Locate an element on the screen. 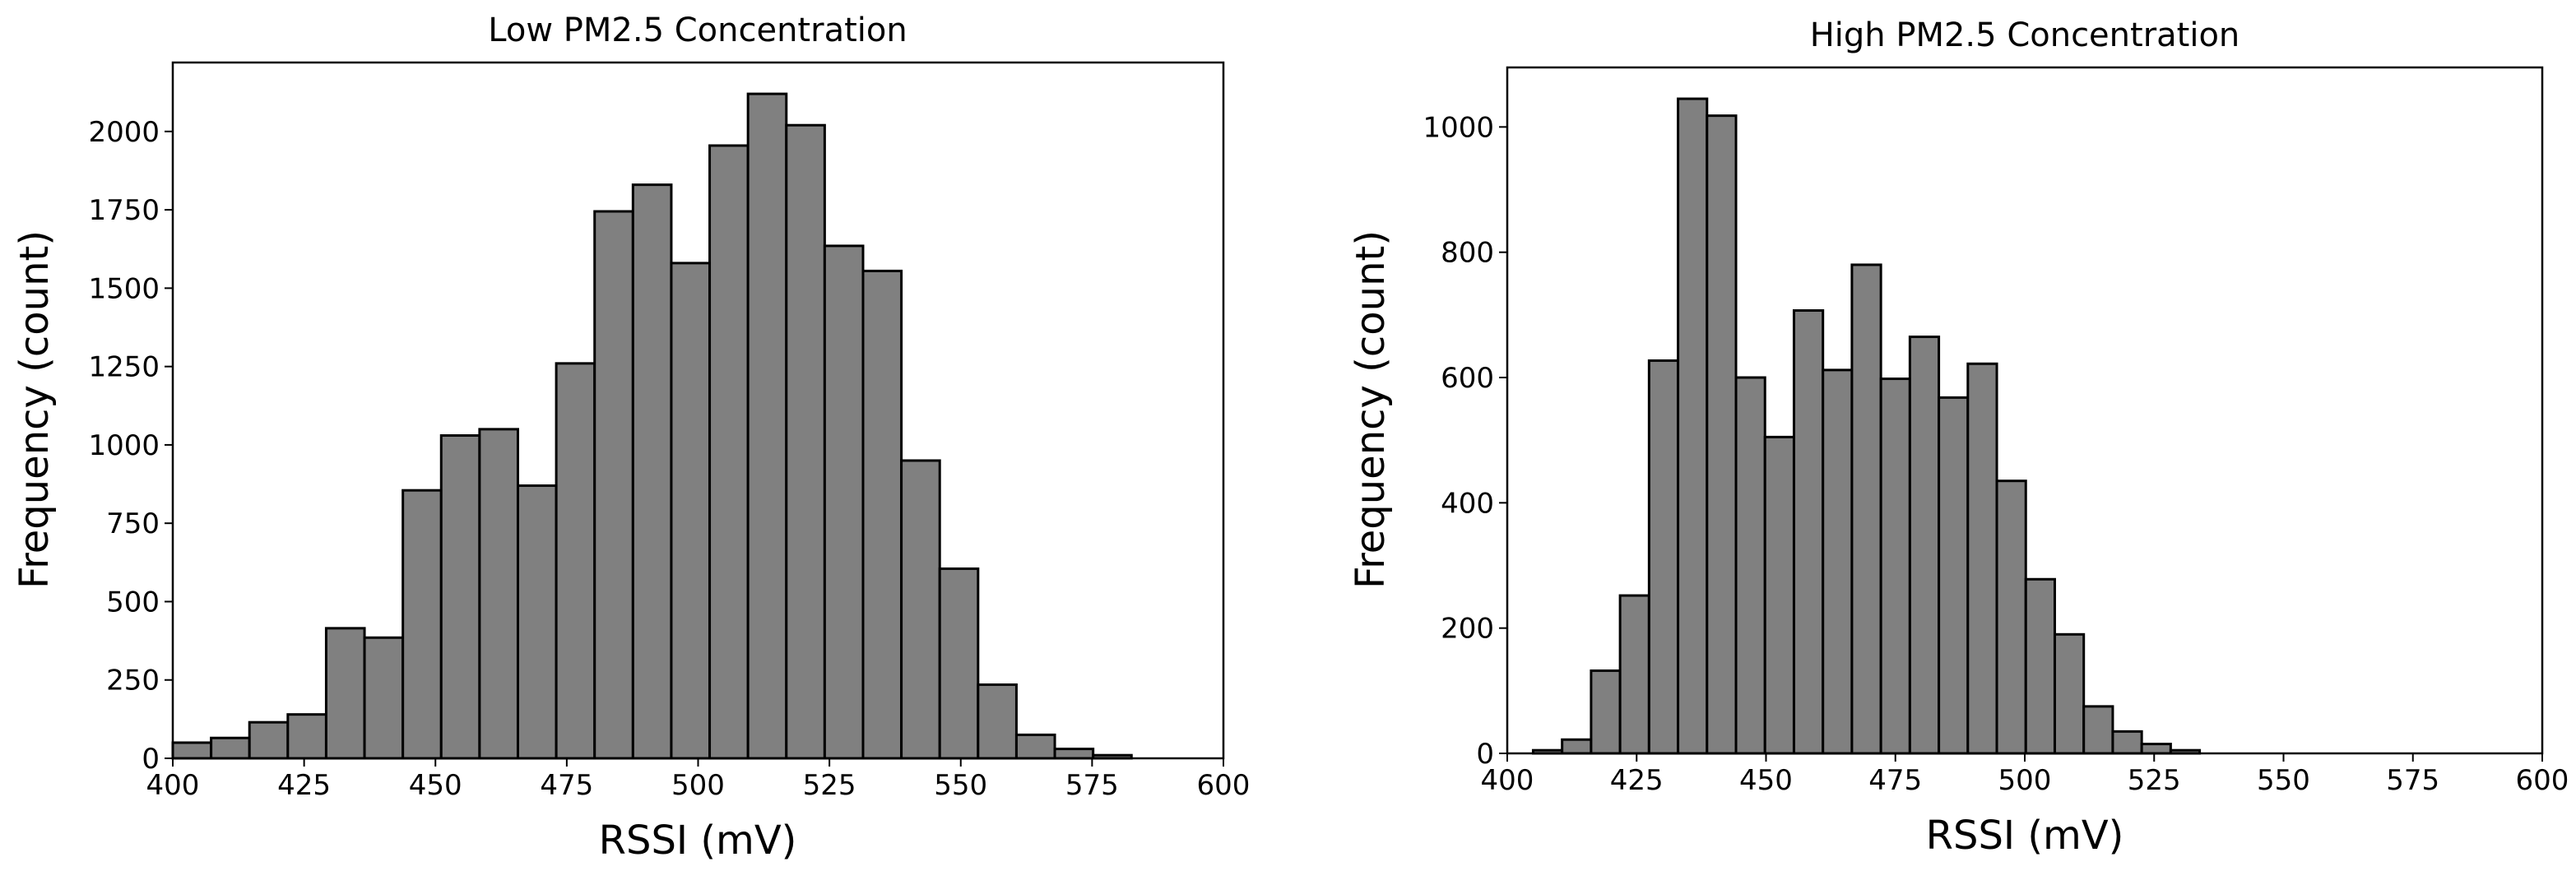  y-tick-label: 1250 is located at coordinates (124, 367).